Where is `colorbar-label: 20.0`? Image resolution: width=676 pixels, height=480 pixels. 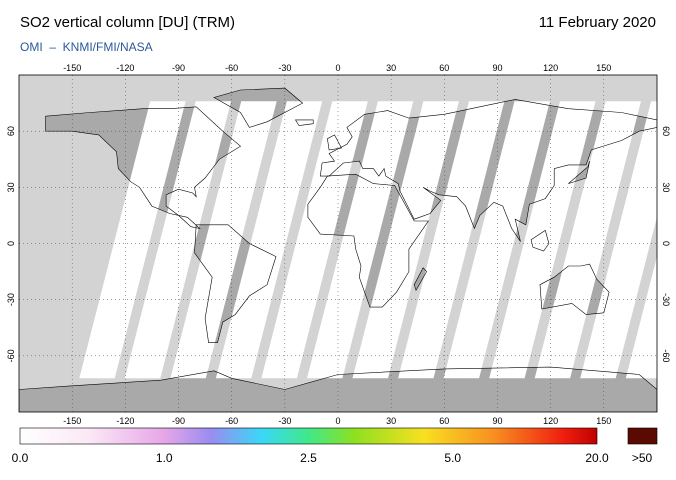 colorbar-label: 20.0 is located at coordinates (597, 458).